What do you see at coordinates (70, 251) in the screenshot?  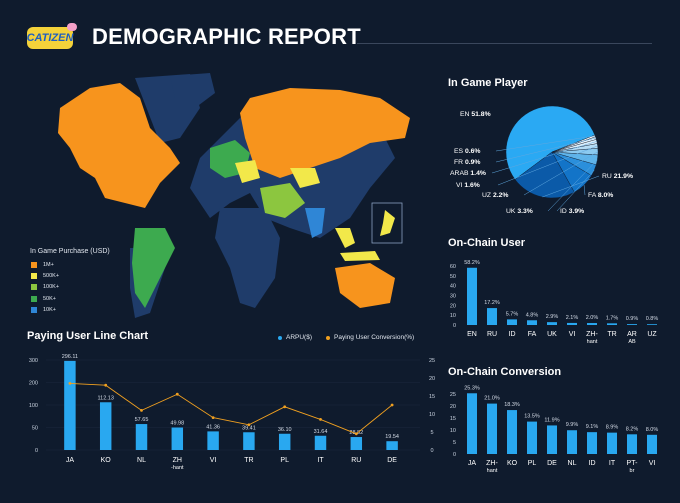 I see `map-legend-title: In Game Purchase (USD)` at bounding box center [70, 251].